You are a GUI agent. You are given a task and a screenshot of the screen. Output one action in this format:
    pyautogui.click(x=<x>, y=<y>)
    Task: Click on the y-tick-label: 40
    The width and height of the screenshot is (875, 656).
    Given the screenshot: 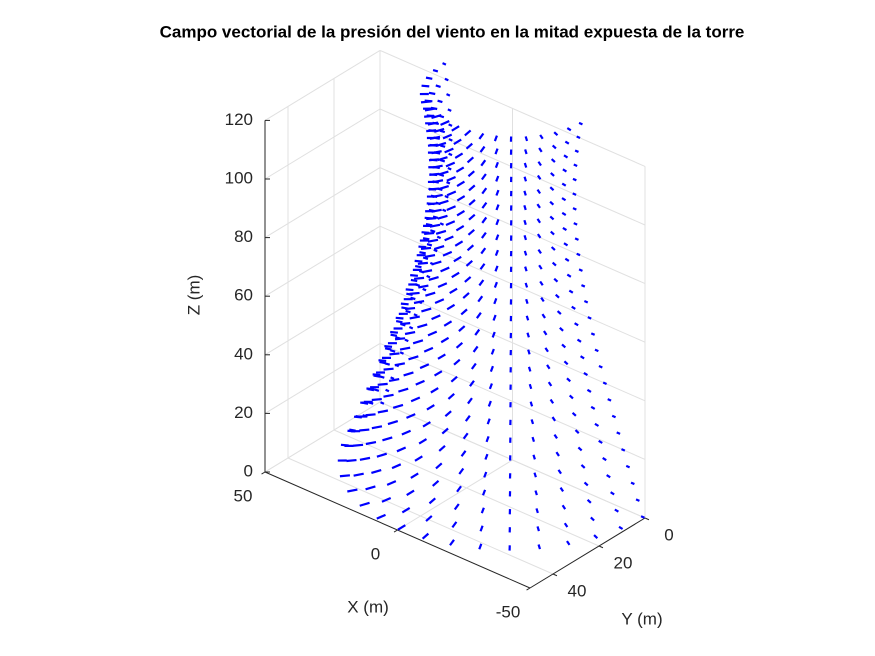 What is the action you would take?
    pyautogui.click(x=577, y=590)
    